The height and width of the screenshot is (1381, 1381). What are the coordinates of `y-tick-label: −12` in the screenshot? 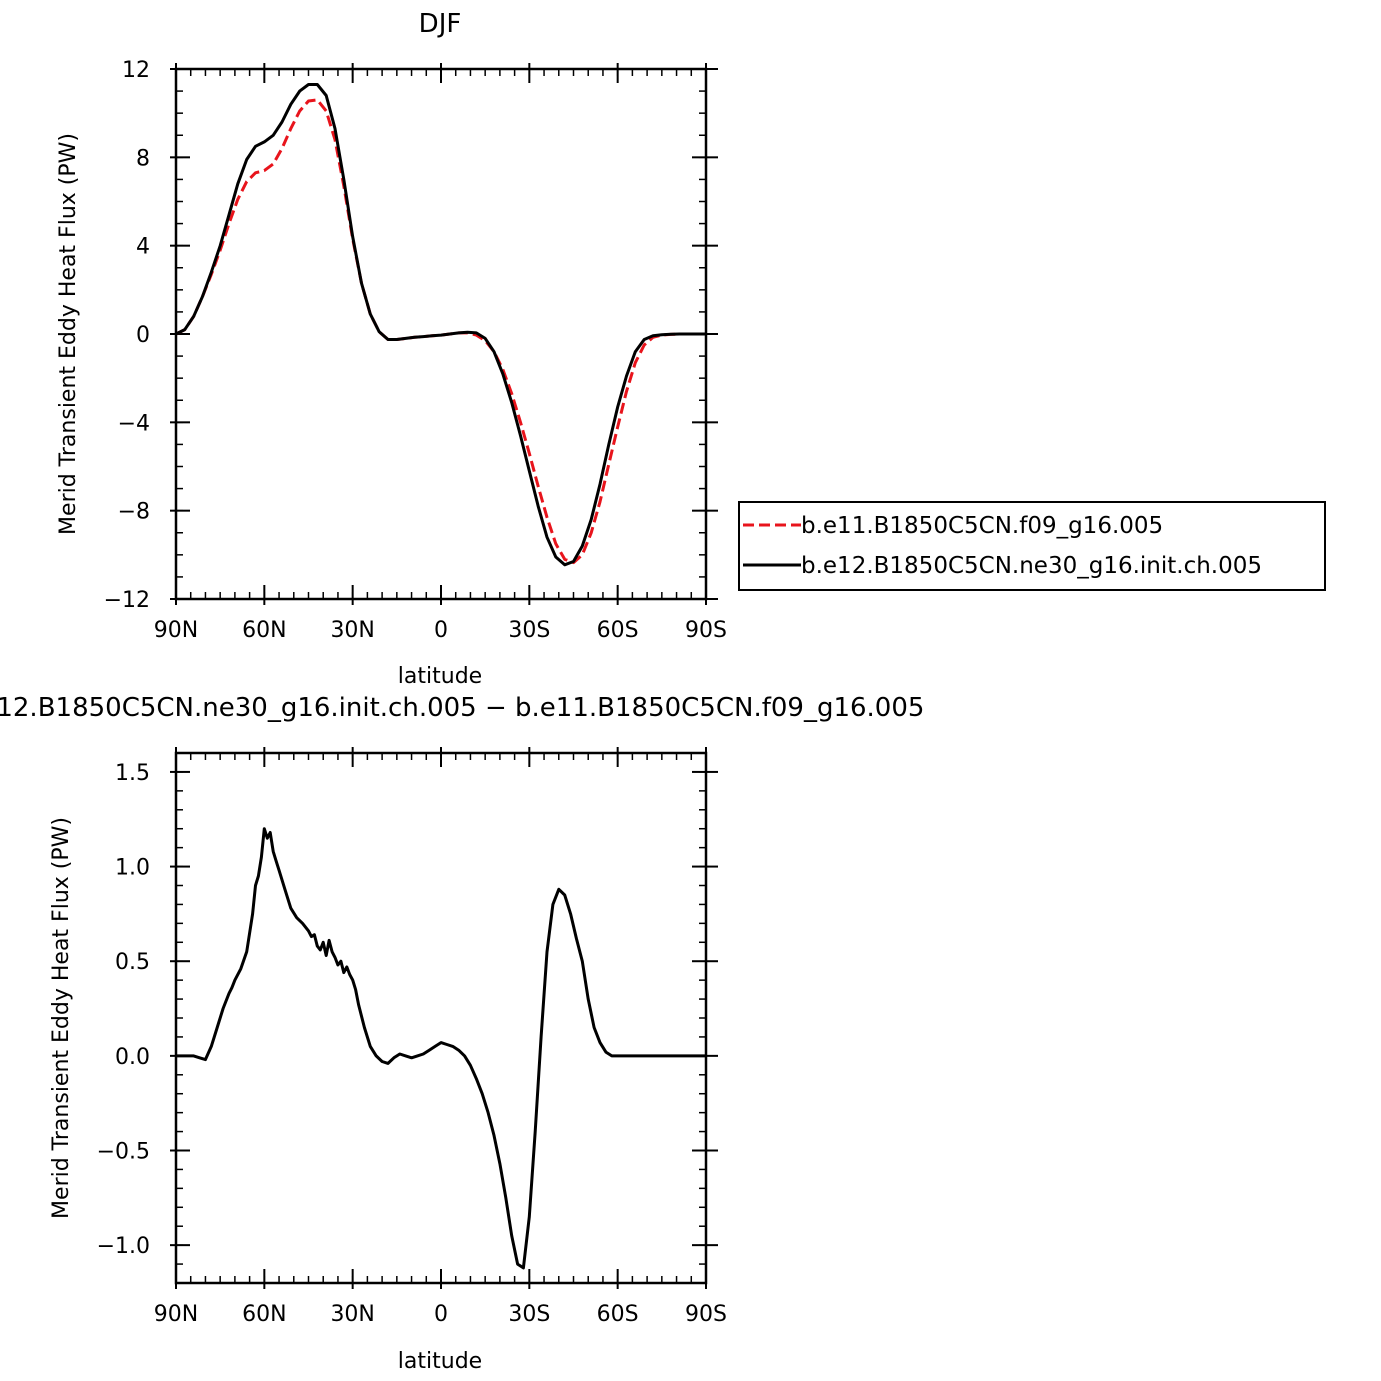 It's located at (127, 600).